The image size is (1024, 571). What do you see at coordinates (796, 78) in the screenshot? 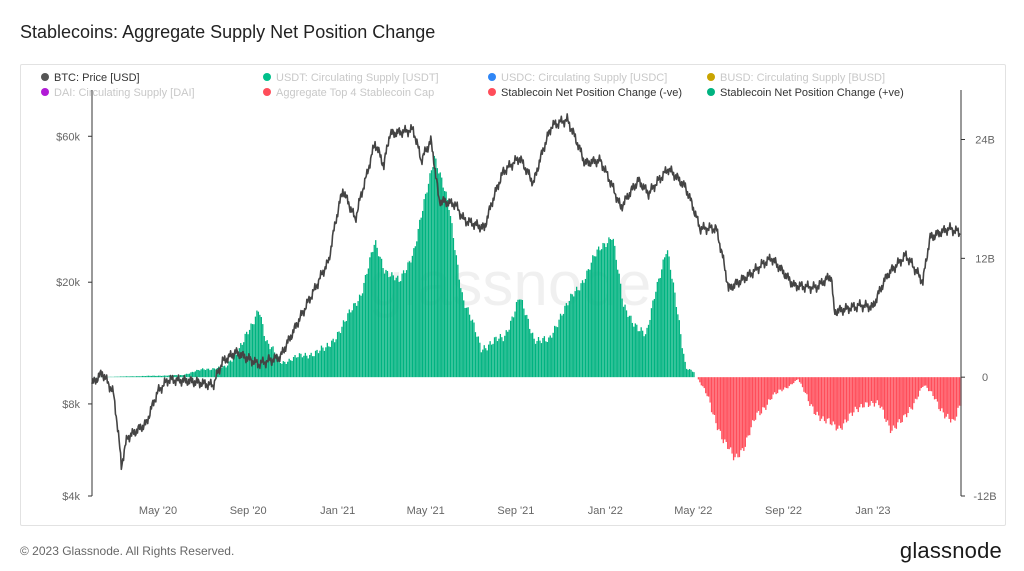
I see `legend-item: BUSD: Circulating Supply [BUSD]` at bounding box center [796, 78].